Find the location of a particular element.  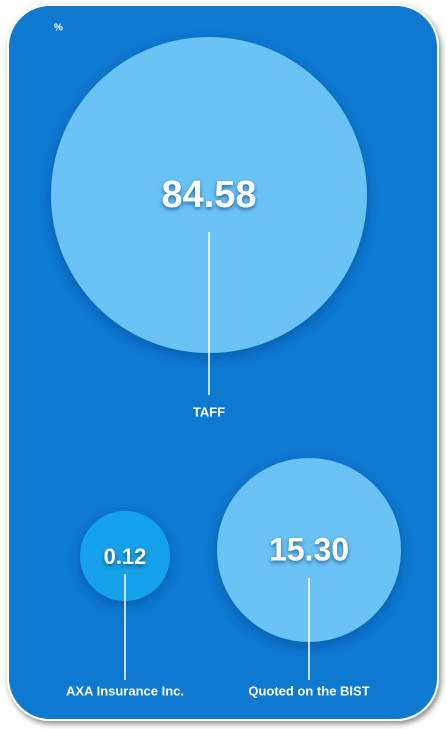

value-label: 0.12 is located at coordinates (125, 556).